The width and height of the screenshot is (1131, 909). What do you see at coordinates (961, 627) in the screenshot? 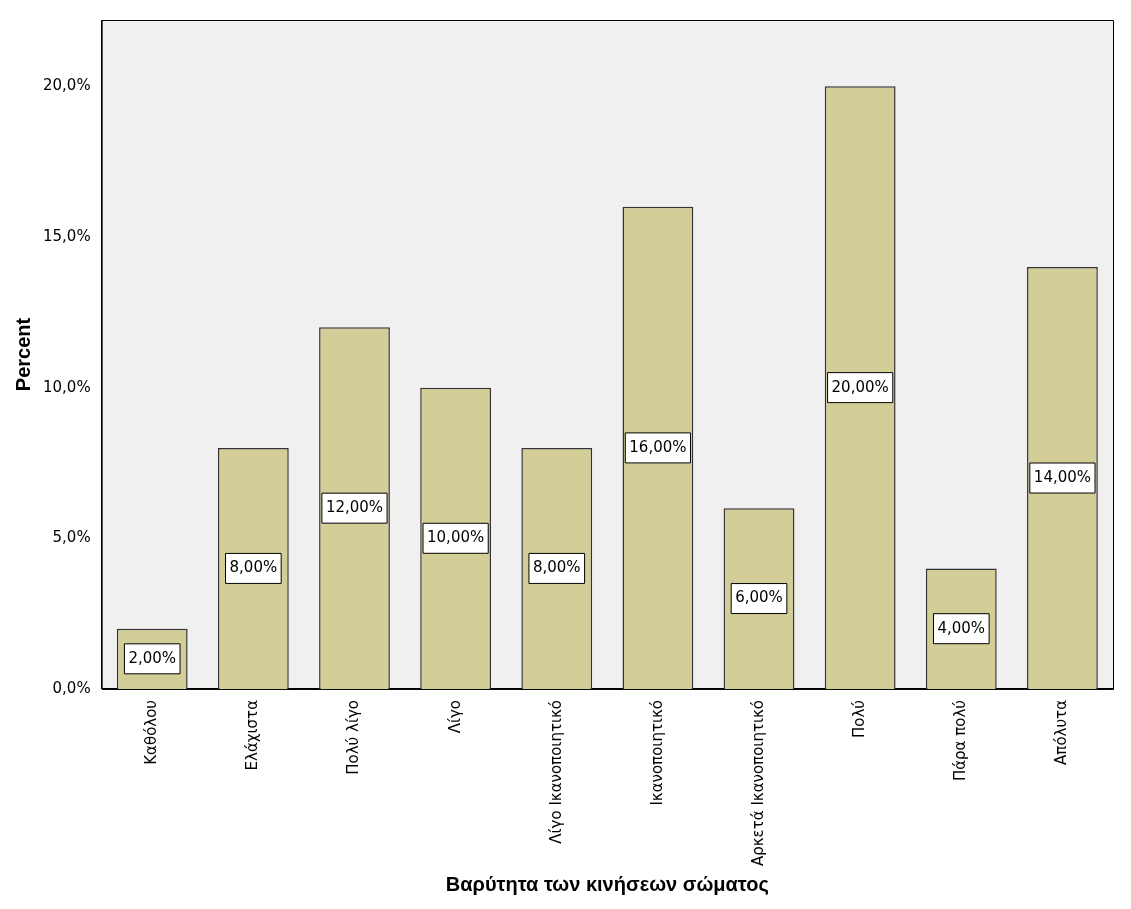
I see `data-label: 4,00%` at bounding box center [961, 627].